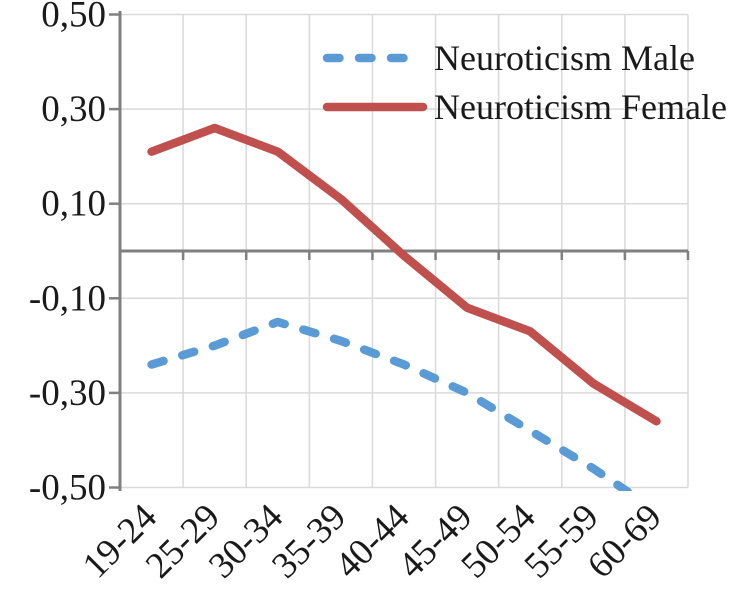 The image size is (734, 615). Describe the element at coordinates (183, 541) in the screenshot. I see `x-category-label: 25-29` at that location.